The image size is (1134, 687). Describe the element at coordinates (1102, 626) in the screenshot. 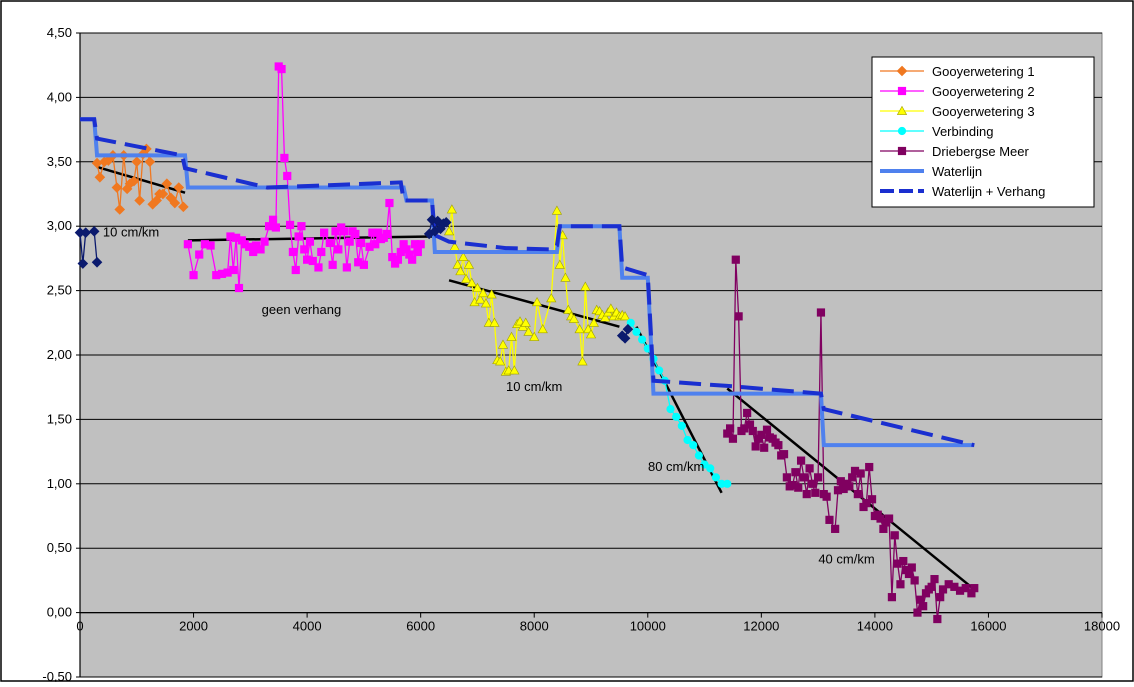

I see `x-tick-label: 18000` at that location.